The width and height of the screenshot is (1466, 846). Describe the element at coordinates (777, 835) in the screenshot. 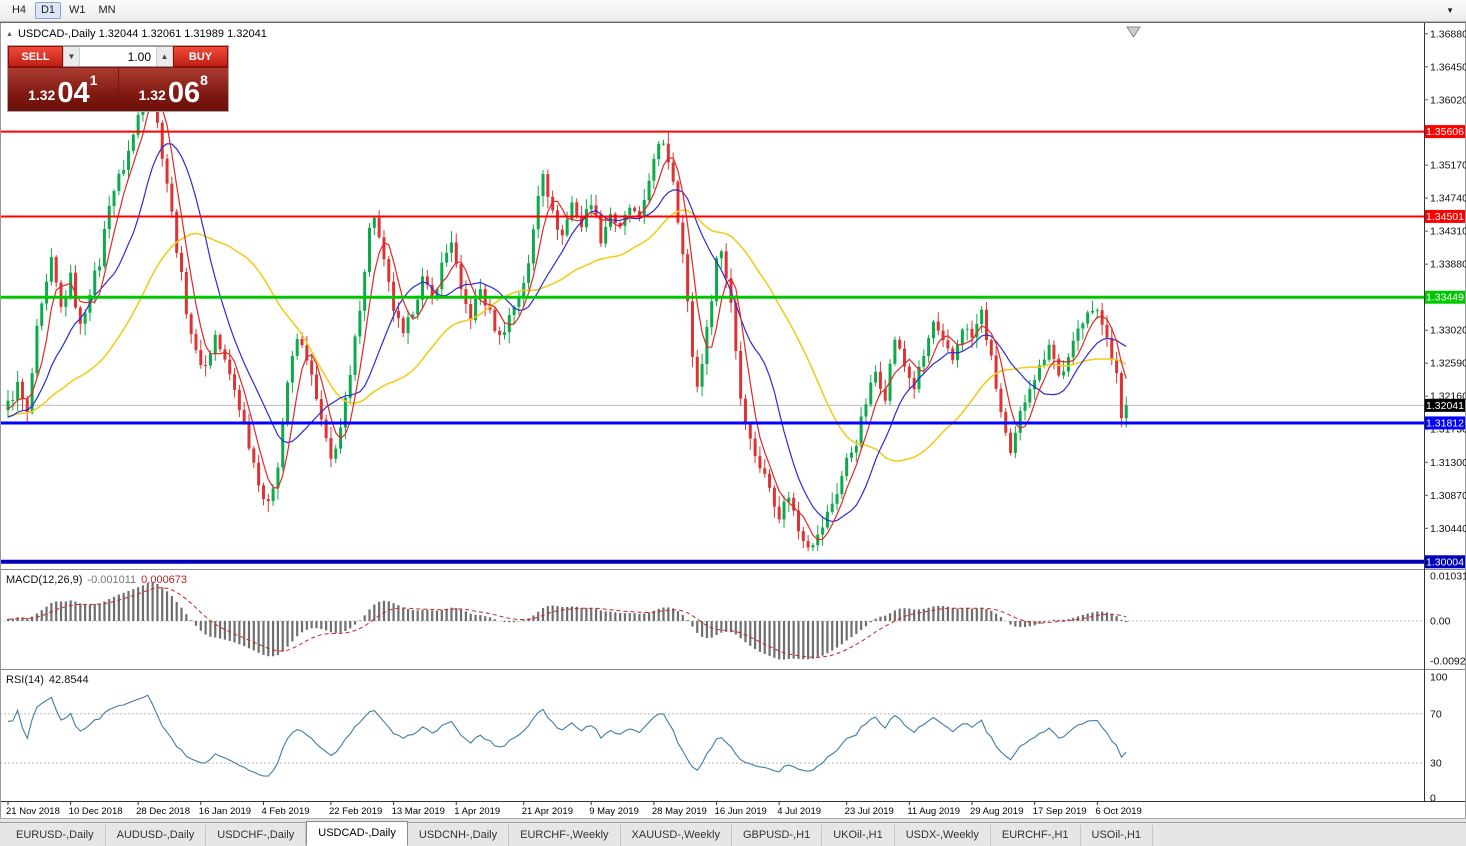

I see `tab-gbpusd-h1: GBPUSD-,H1` at that location.